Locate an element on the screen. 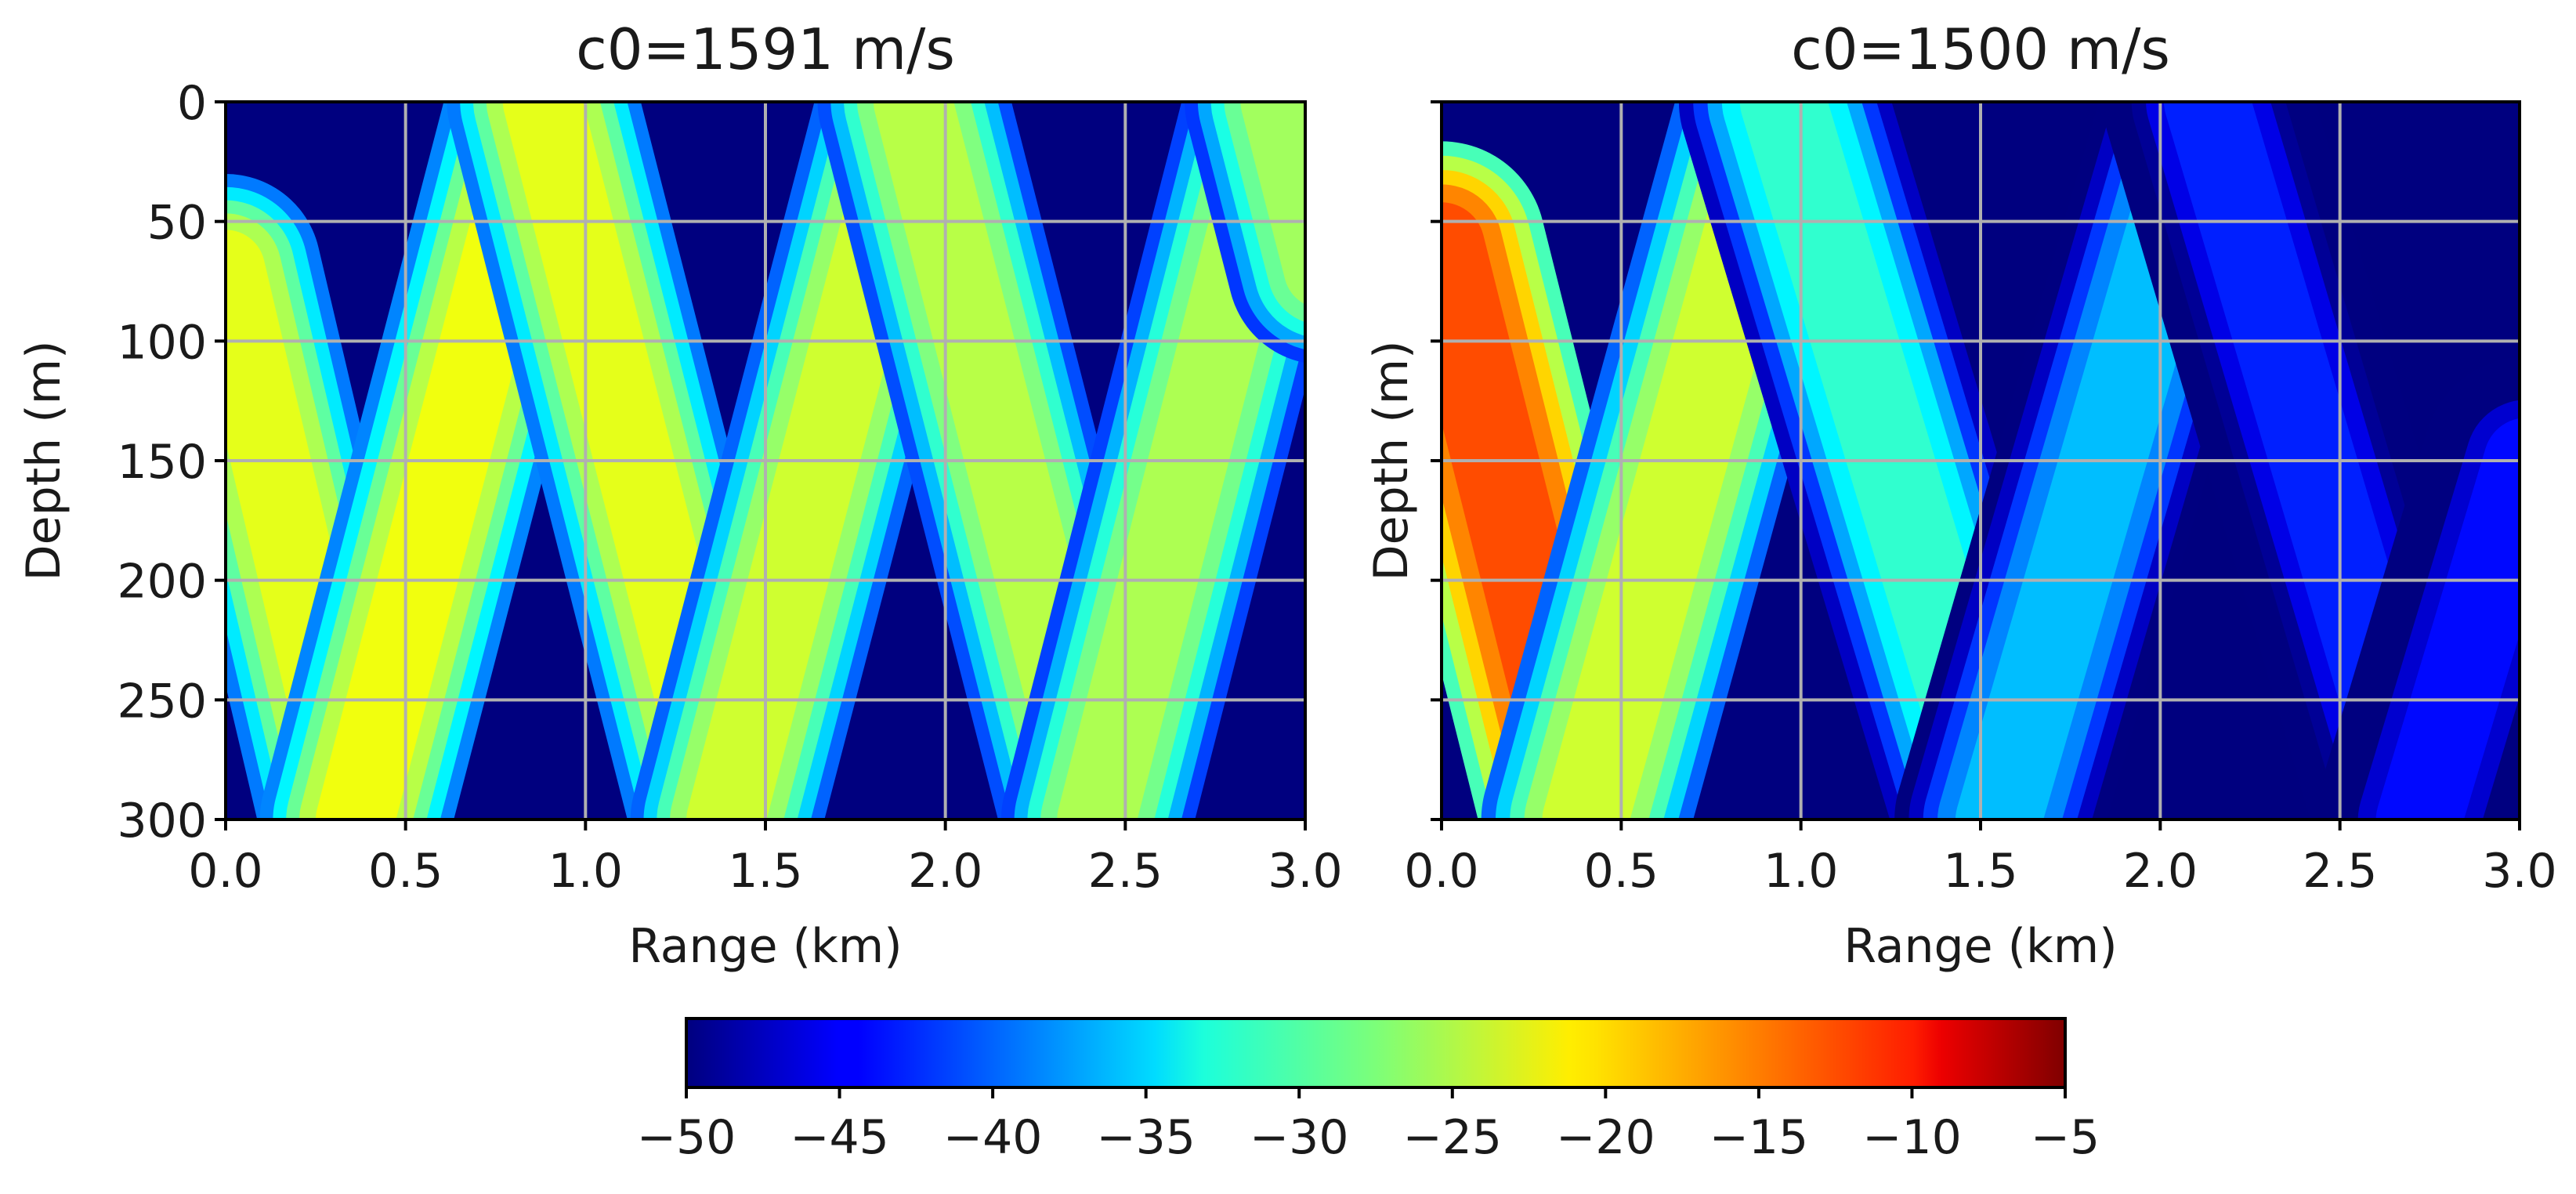  colorbar-gradient is located at coordinates (1376, 1053).